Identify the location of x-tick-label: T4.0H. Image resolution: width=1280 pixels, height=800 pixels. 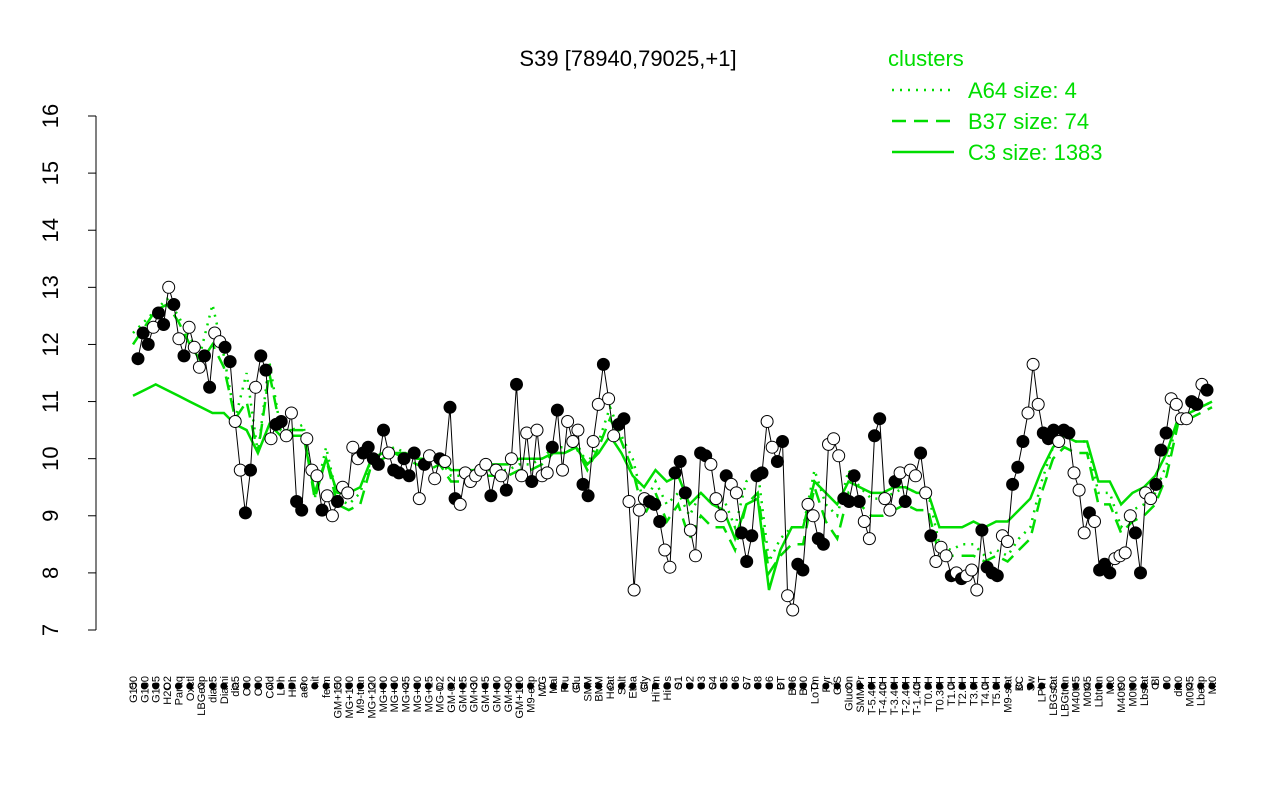
(986, 691).